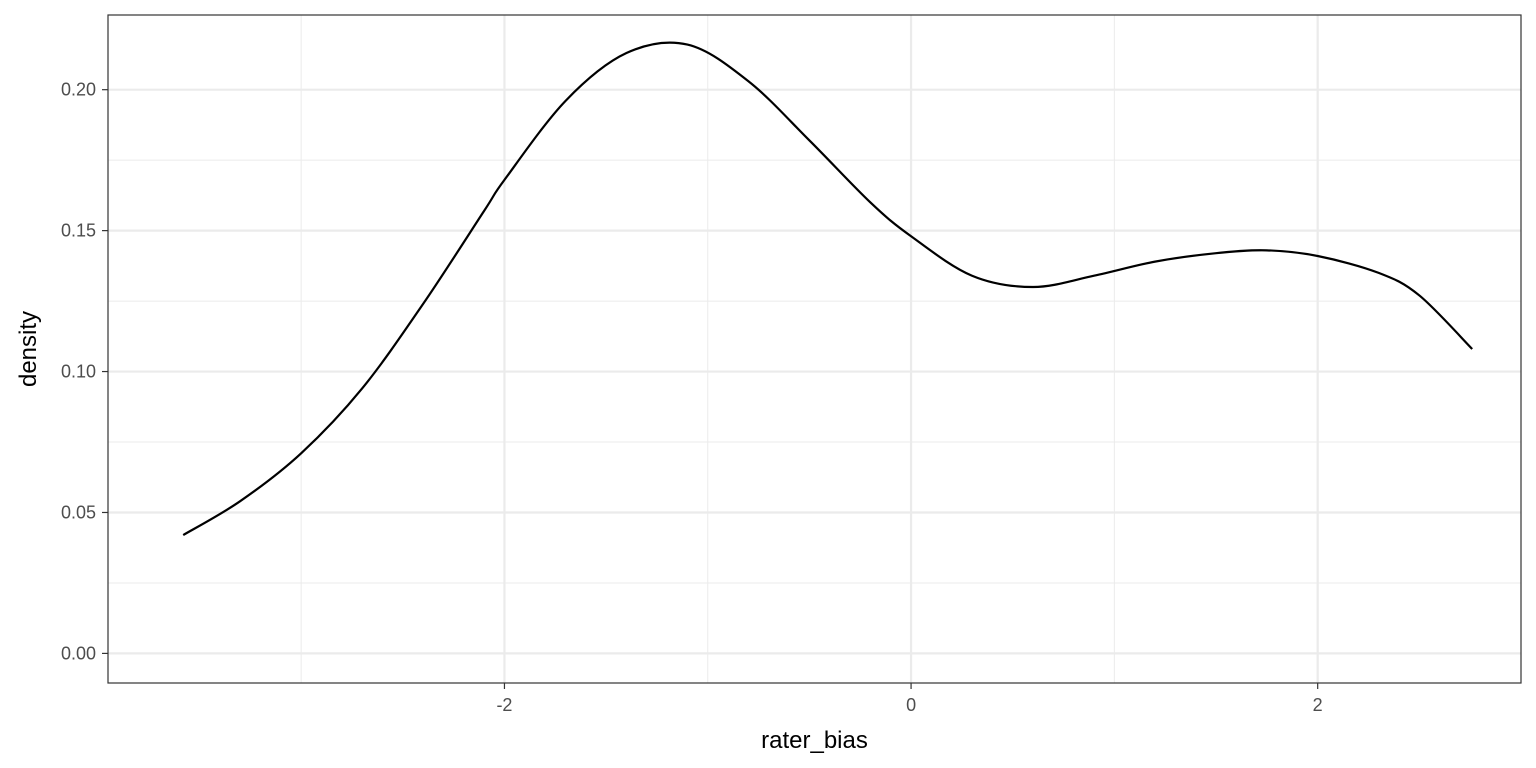 Image resolution: width=1536 pixels, height=768 pixels. I want to click on y-tick-label: 0.10, so click(78, 372).